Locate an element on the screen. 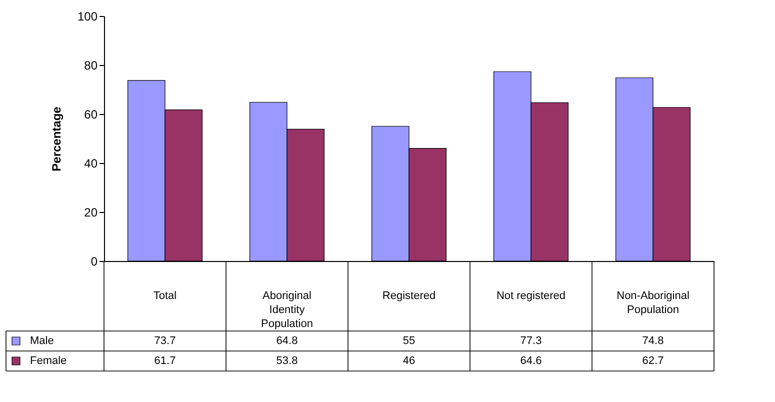 Image resolution: width=775 pixels, height=402 pixels. data-label: 61.7 is located at coordinates (165, 361).